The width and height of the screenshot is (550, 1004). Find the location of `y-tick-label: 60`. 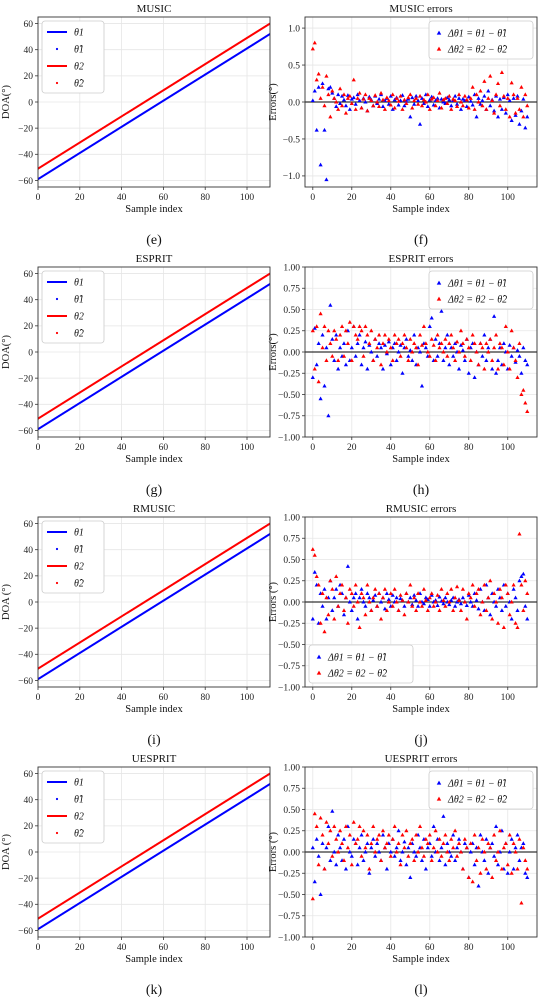

y-tick-label: 60 is located at coordinates (29, 275).